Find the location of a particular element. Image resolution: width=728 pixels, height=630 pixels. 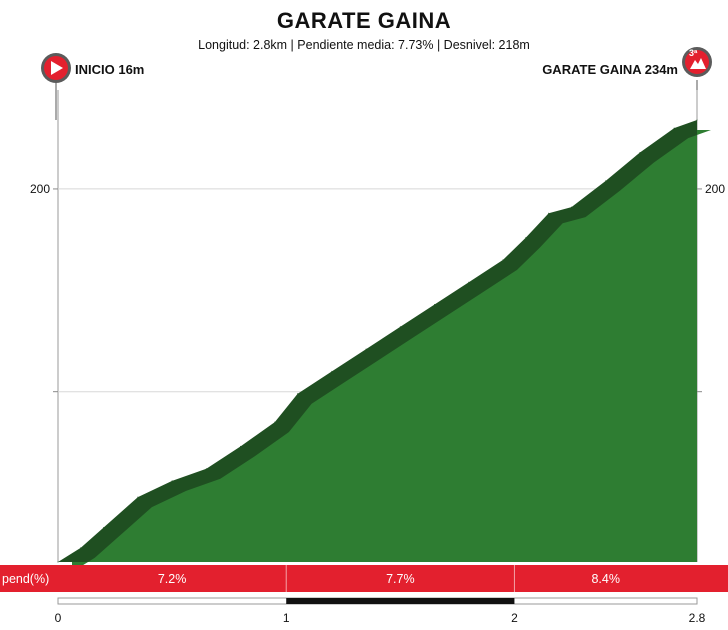

x-tick-label: 2 is located at coordinates (514, 618).